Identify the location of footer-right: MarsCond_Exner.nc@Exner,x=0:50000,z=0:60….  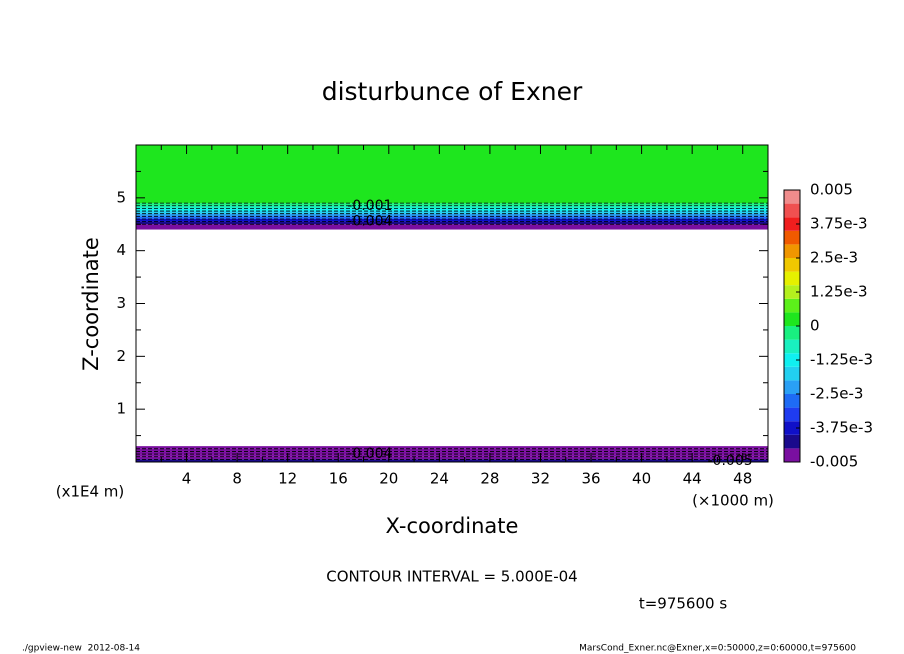
(717, 649).